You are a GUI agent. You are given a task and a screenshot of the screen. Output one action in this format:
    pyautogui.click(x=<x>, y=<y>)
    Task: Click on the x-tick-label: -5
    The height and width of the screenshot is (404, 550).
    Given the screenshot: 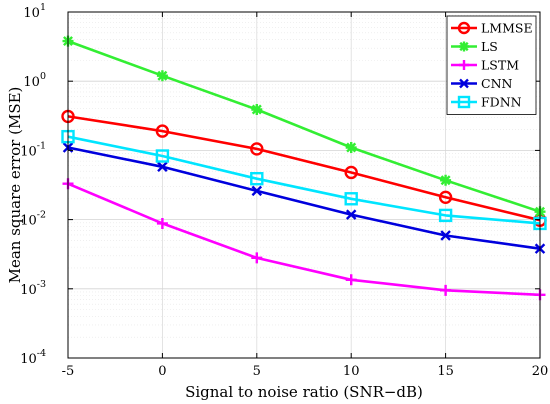 What is the action you would take?
    pyautogui.click(x=68, y=371)
    